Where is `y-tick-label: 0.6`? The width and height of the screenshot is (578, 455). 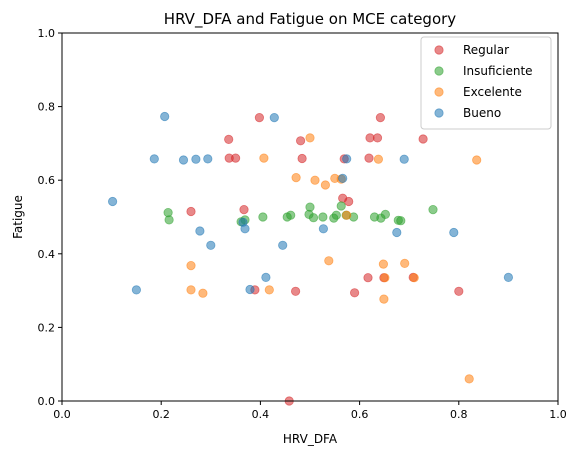 y-tick-label: 0.6 is located at coordinates (47, 180).